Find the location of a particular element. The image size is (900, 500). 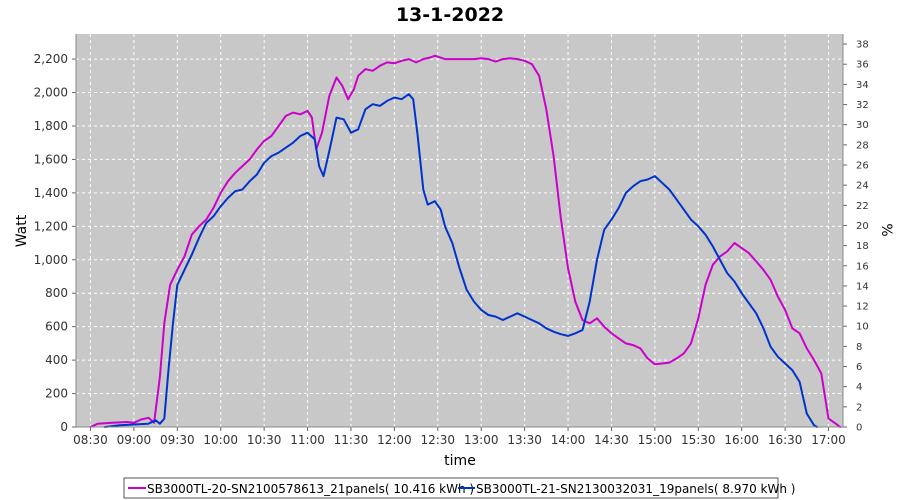

y2-tick-label: 14 is located at coordinates (862, 286).